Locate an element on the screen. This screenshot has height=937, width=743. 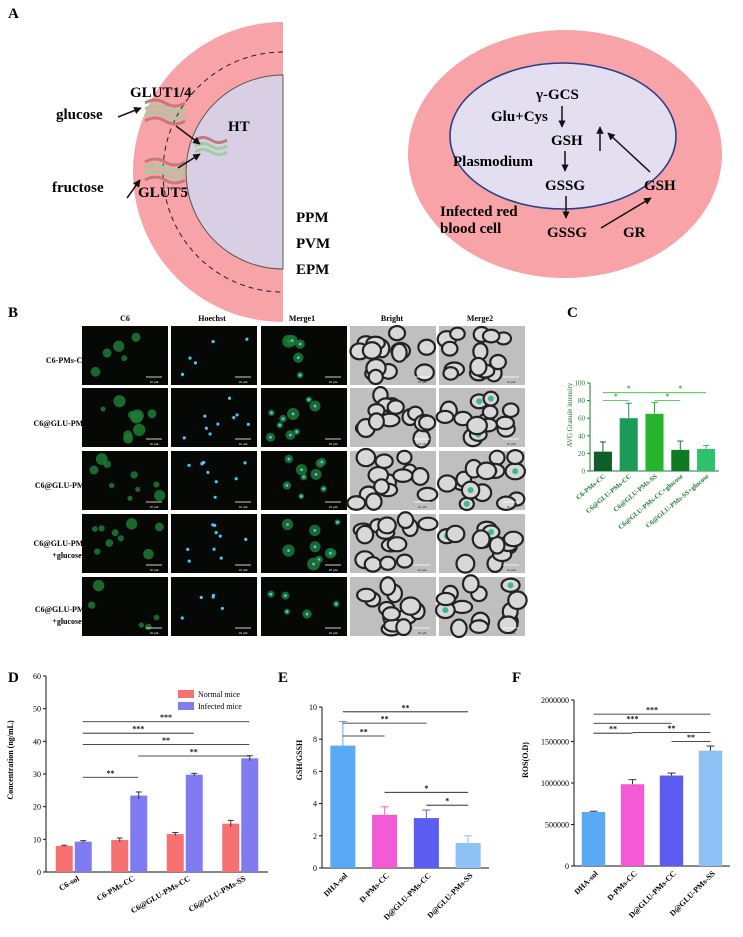
micrograph-r1-c3: 10 μm is located at coordinates (304, 355).